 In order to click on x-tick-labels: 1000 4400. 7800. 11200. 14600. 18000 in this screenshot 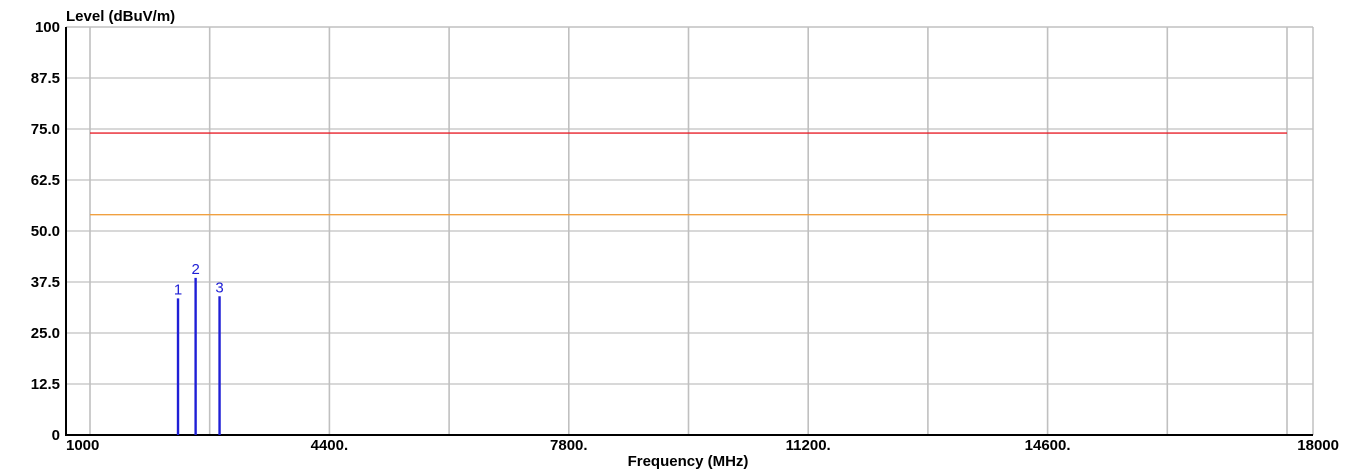, I will do `click(702, 445)`.